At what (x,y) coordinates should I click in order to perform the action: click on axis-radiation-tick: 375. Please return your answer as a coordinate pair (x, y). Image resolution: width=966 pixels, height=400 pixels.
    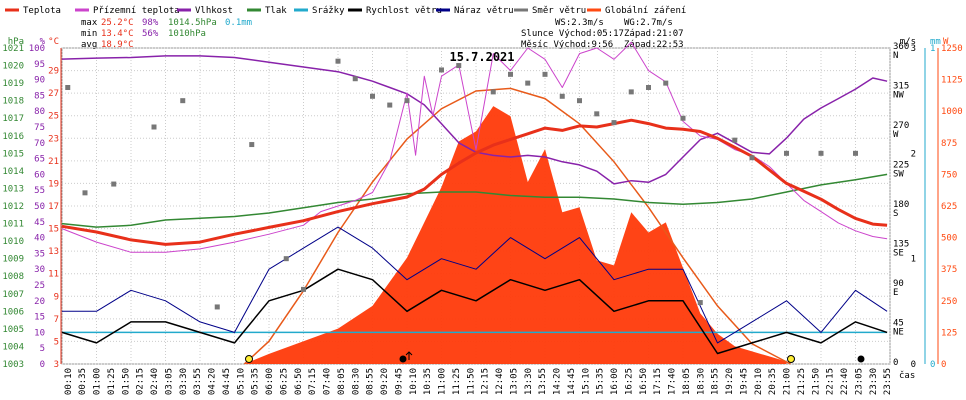
    Looking at the image, I should click on (949, 270).